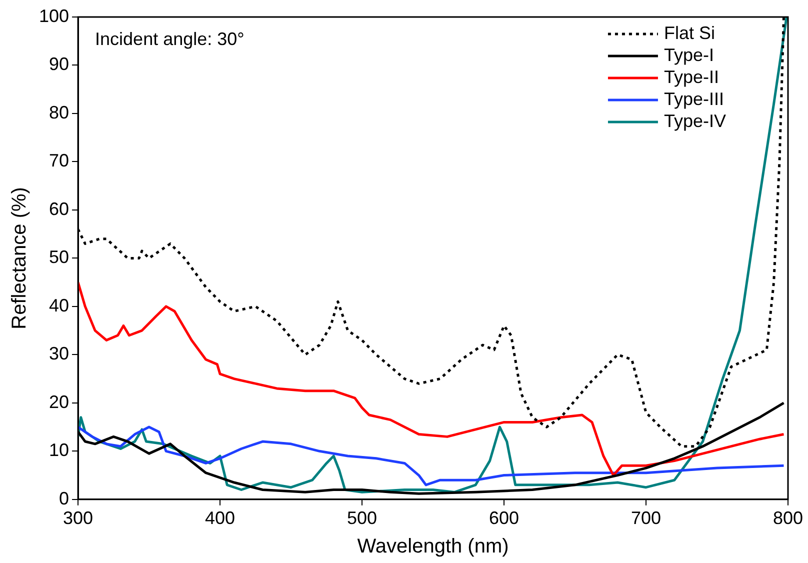  What do you see at coordinates (695, 120) in the screenshot?
I see `legend-label: Type-IV` at bounding box center [695, 120].